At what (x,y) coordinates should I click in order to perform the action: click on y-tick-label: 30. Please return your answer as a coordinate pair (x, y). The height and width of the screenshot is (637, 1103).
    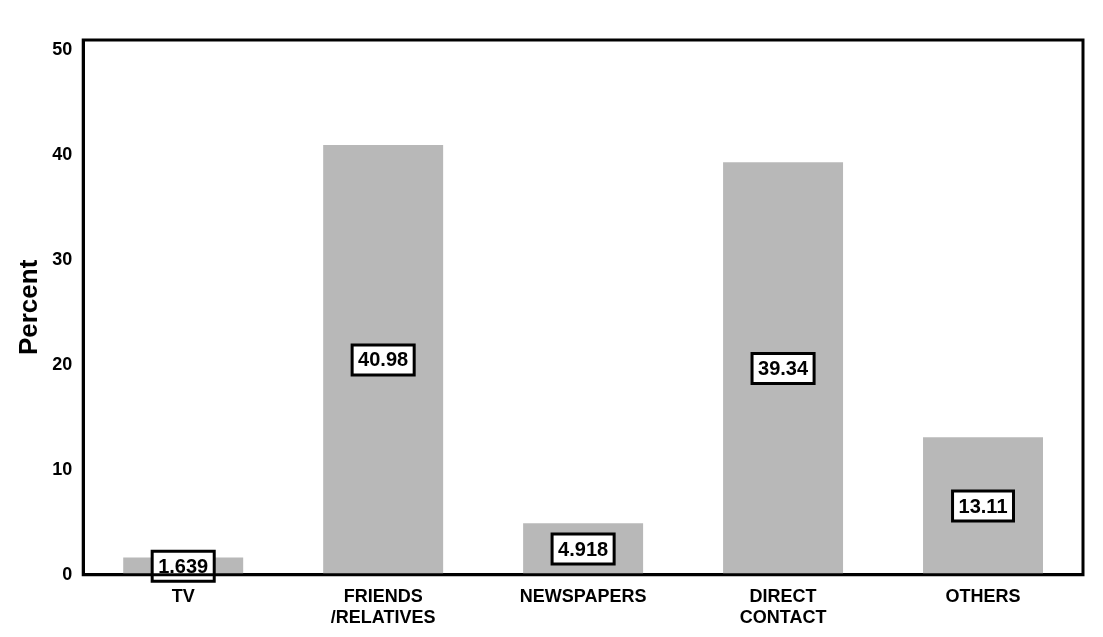
    Looking at the image, I should click on (62, 259).